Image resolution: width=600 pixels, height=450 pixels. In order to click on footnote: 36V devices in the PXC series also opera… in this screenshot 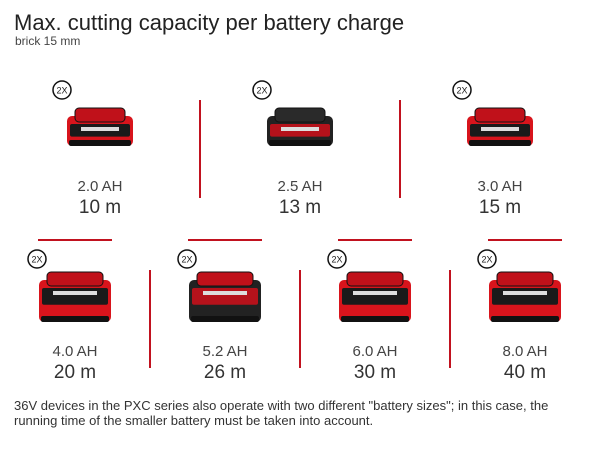, I will do `click(281, 413)`.